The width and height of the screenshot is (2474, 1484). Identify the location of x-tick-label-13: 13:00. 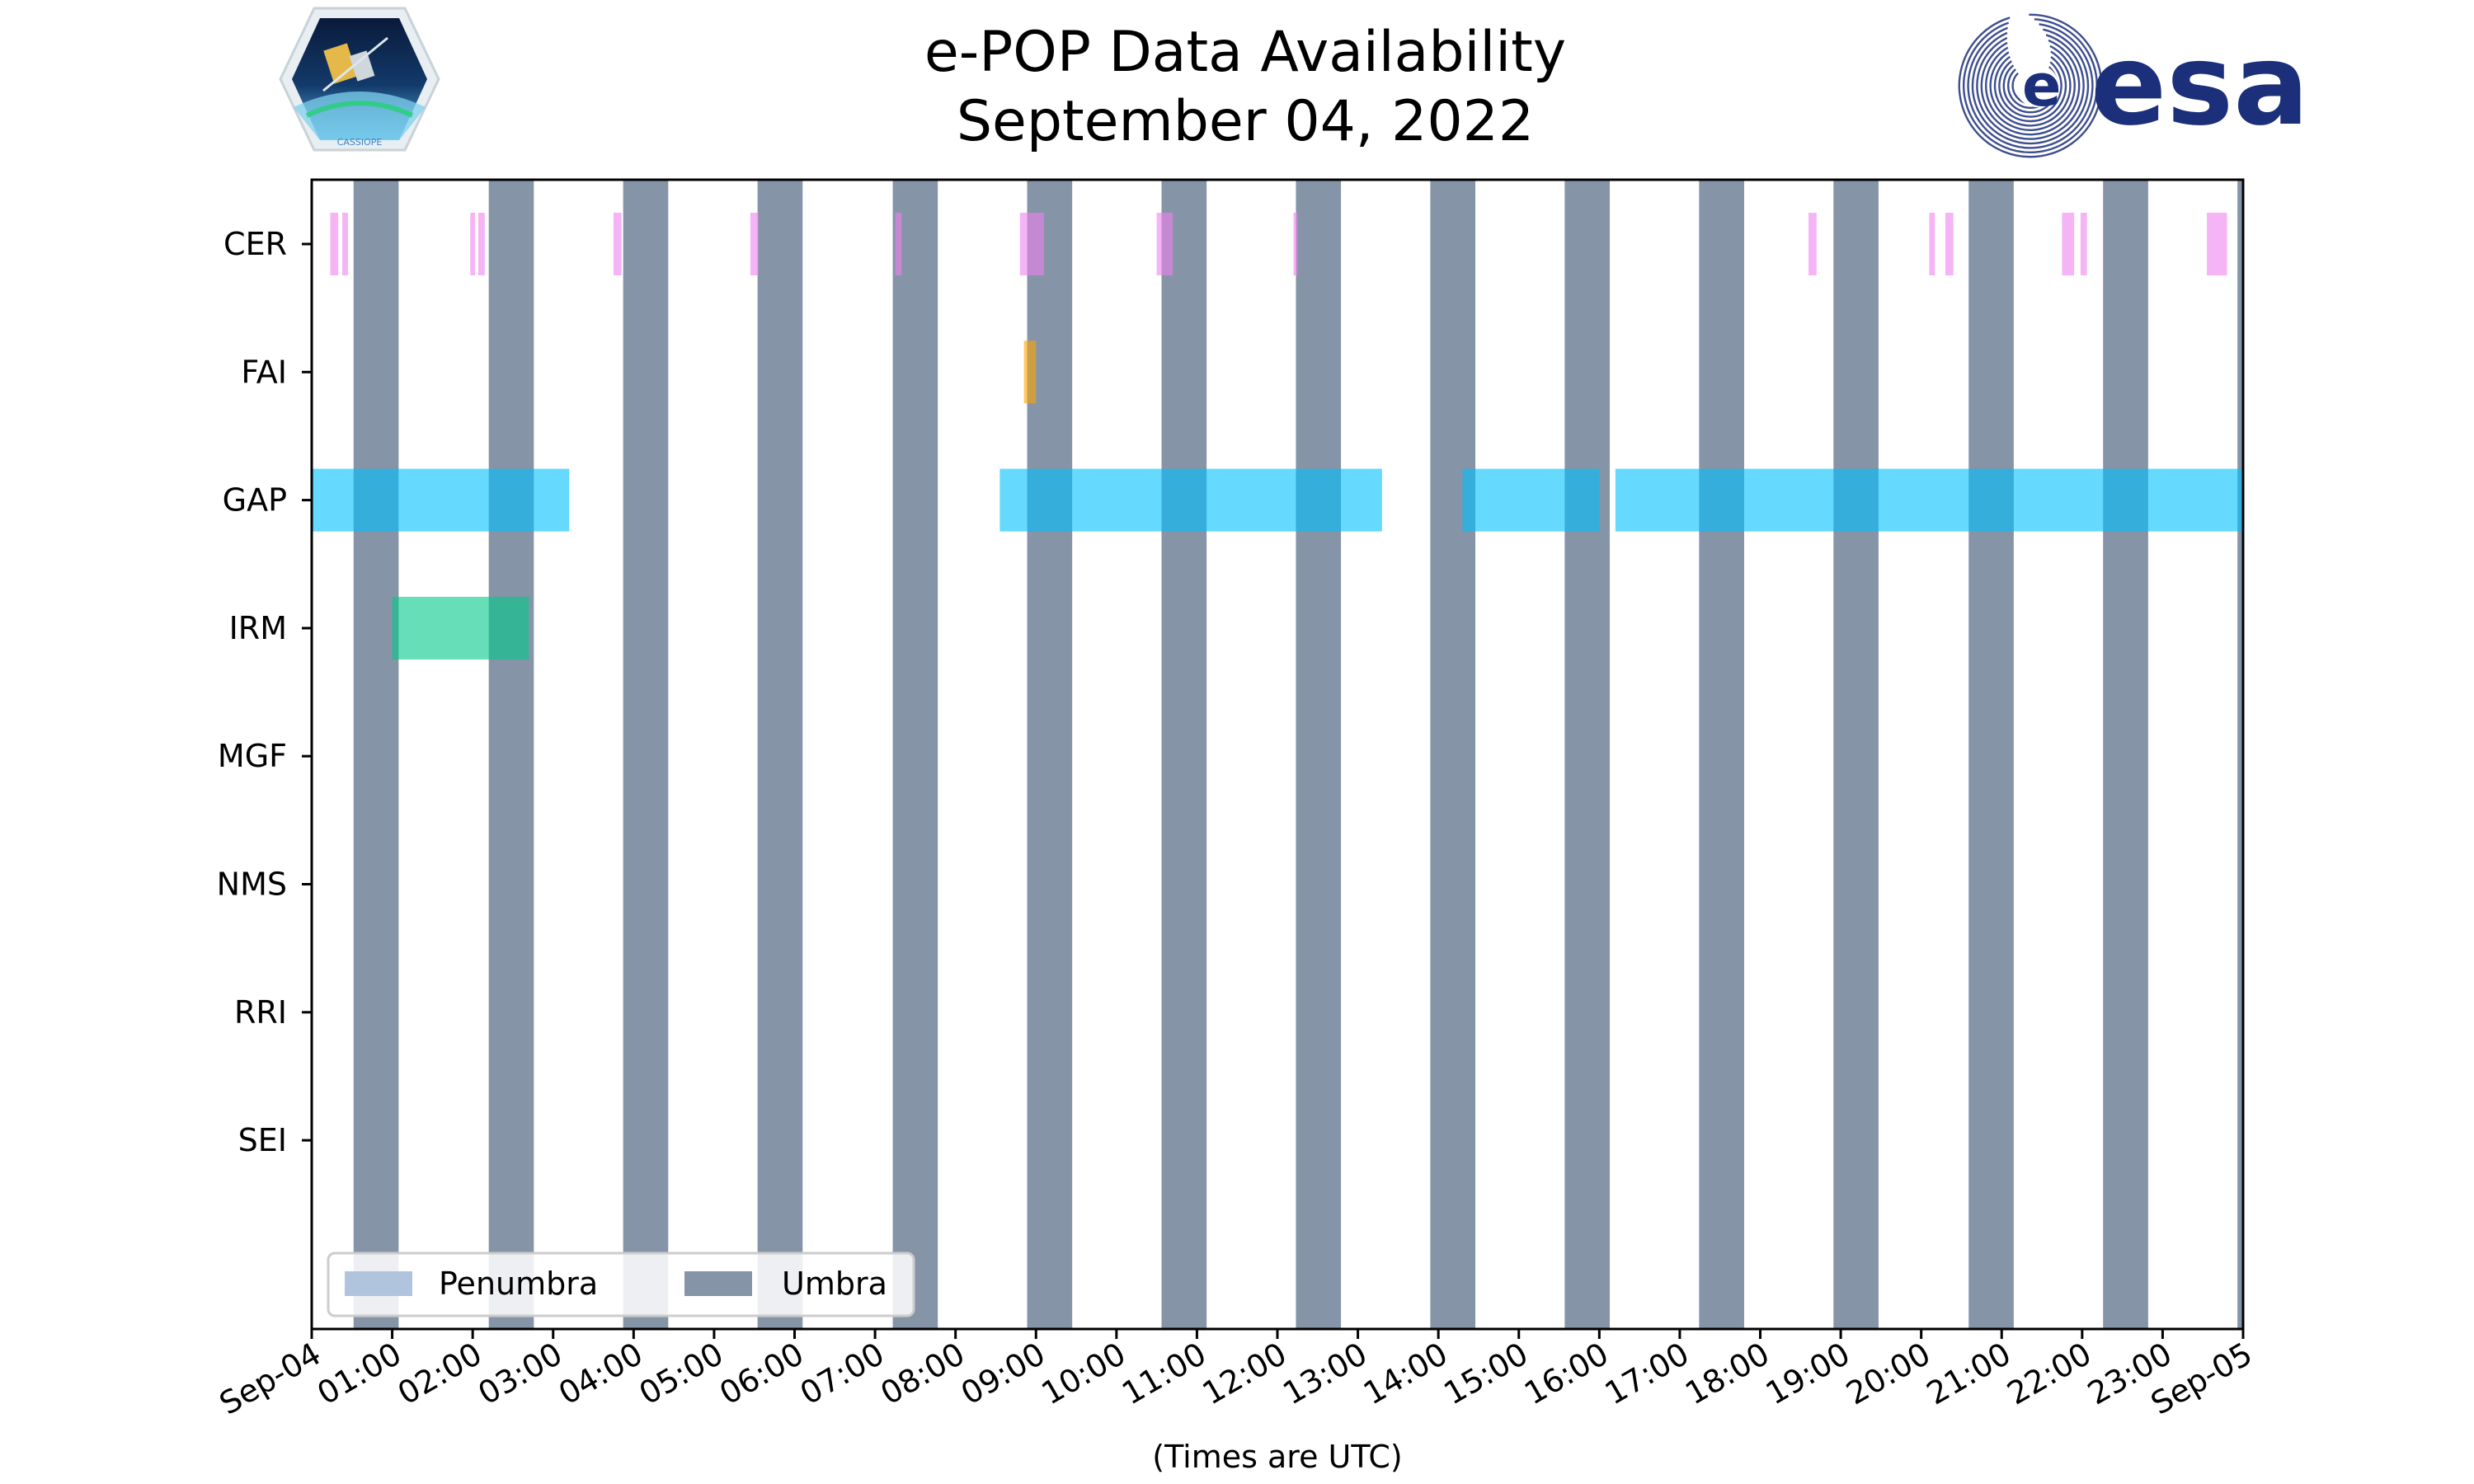
(1325, 1374).